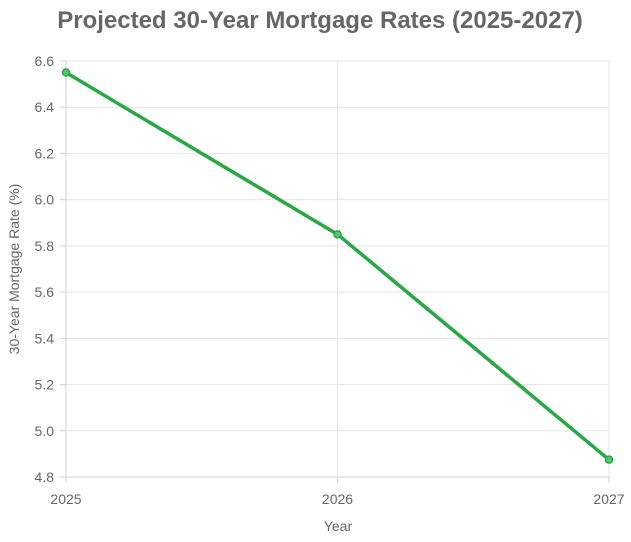 The image size is (631, 542). Describe the element at coordinates (14, 269) in the screenshot. I see `y-axis-title: 30-Year Mortgage Rate (%)` at that location.